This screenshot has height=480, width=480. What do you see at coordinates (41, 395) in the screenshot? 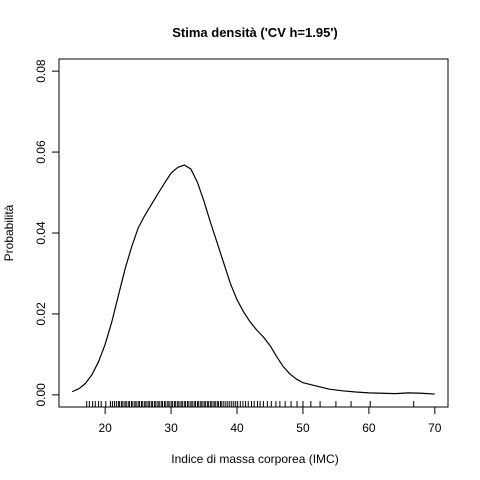
I see `y-tick-label: 0.00` at bounding box center [41, 395].